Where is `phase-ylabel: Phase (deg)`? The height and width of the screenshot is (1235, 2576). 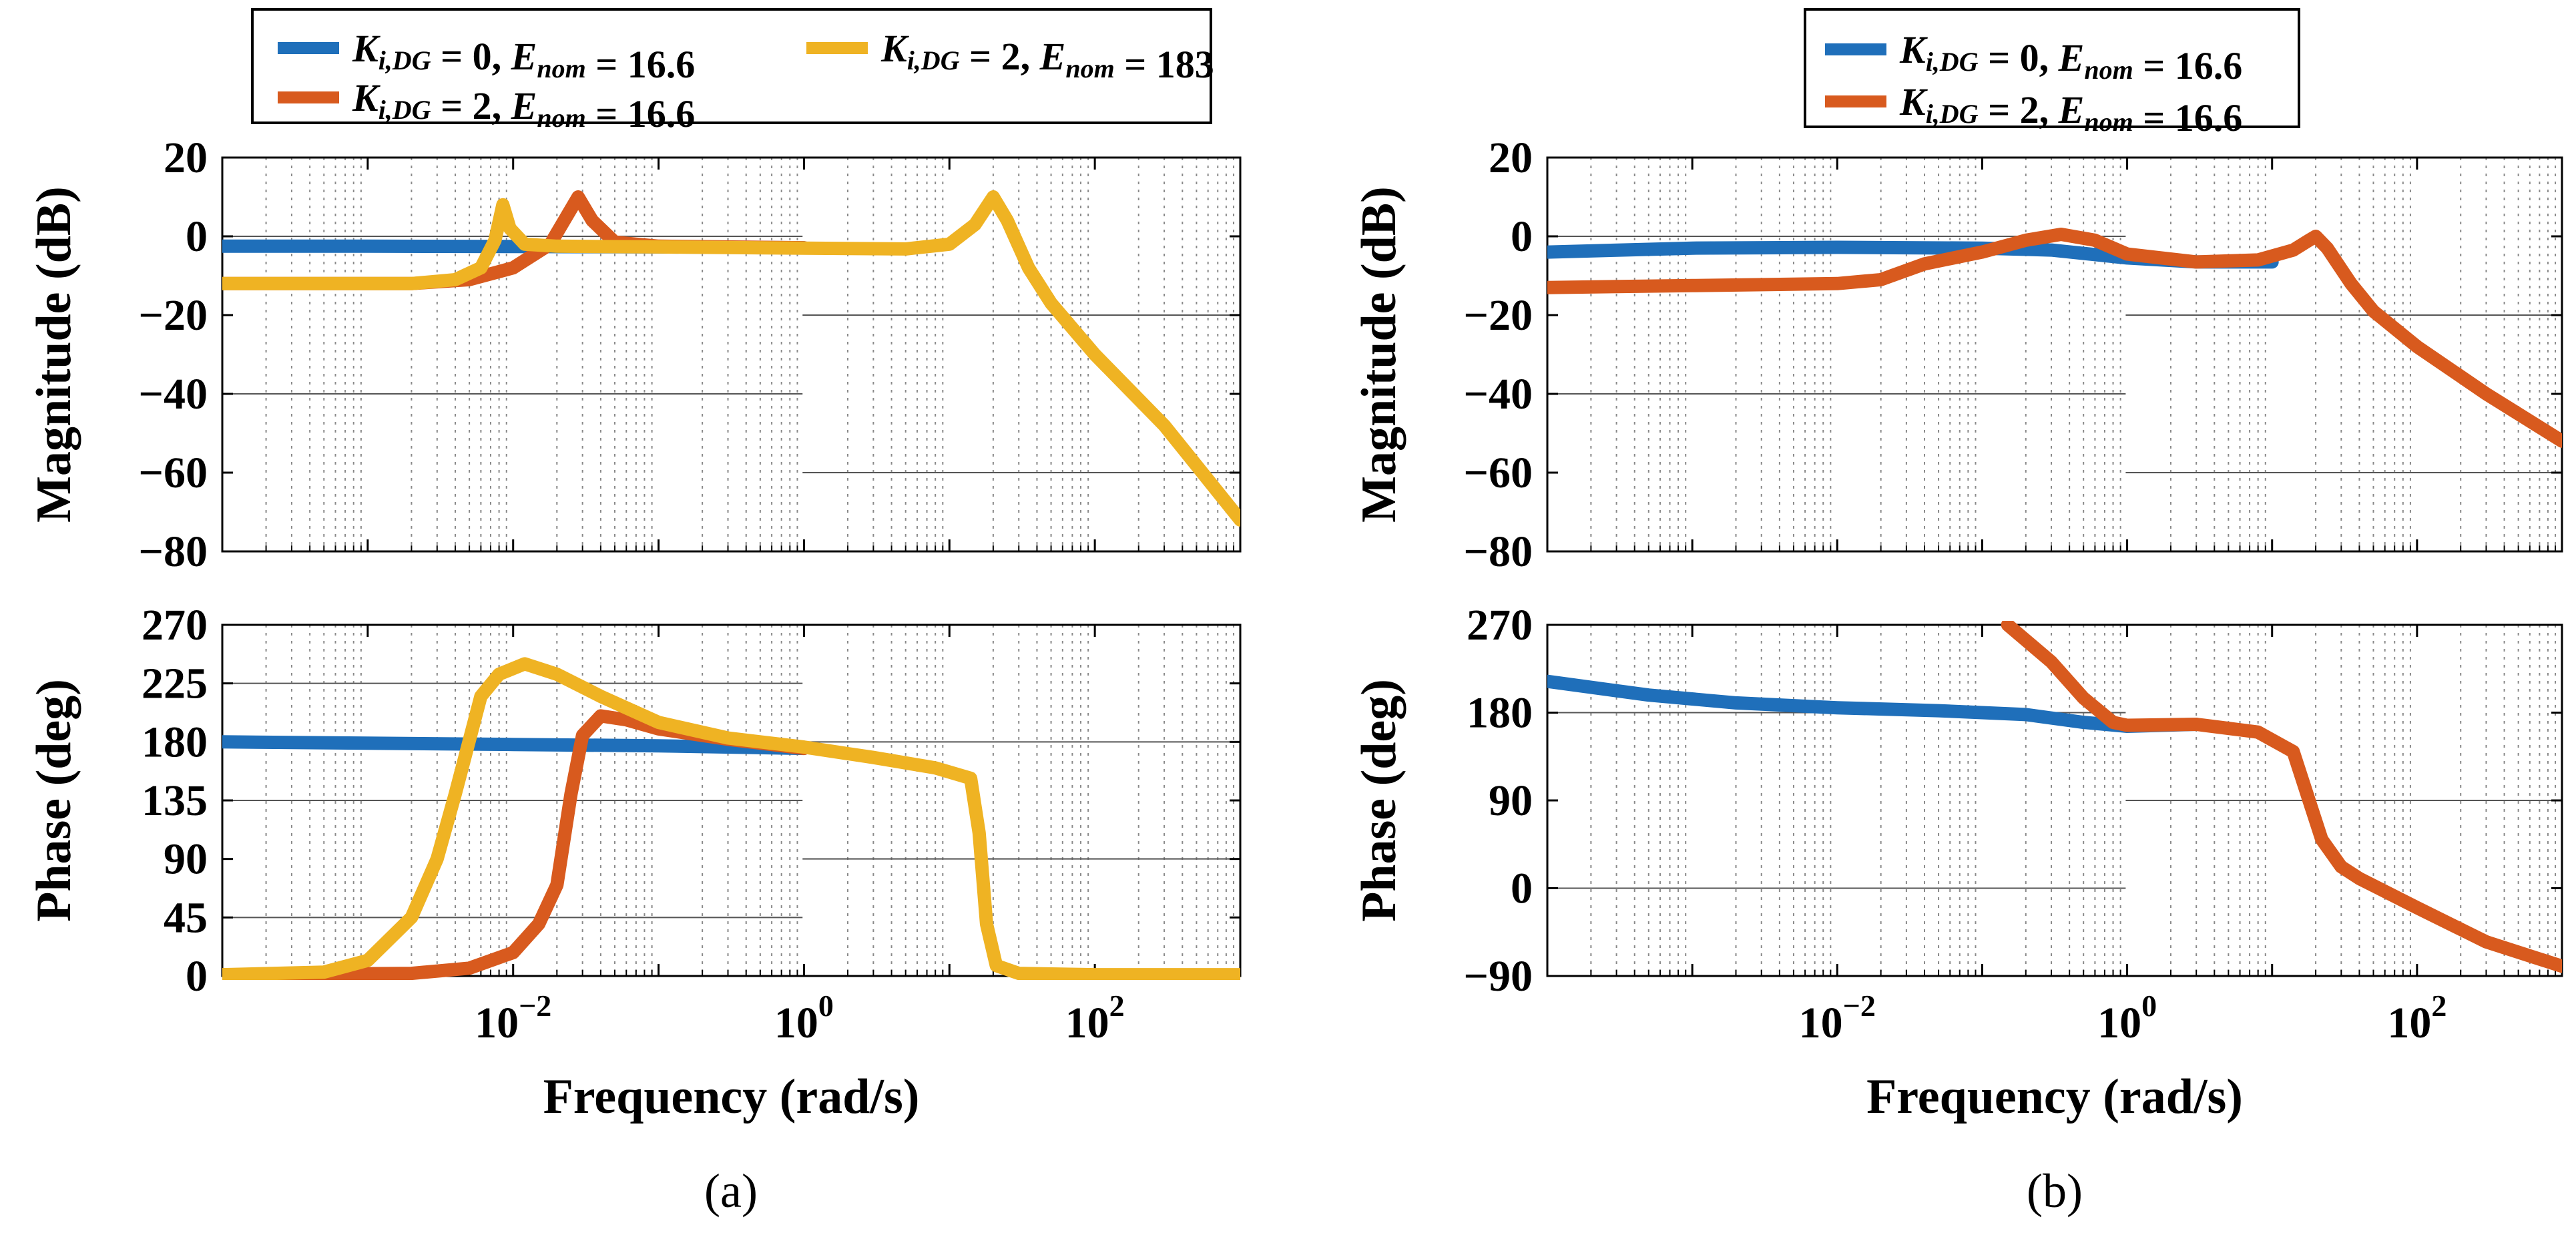
phase-ylabel: Phase (deg) is located at coordinates (54, 800).